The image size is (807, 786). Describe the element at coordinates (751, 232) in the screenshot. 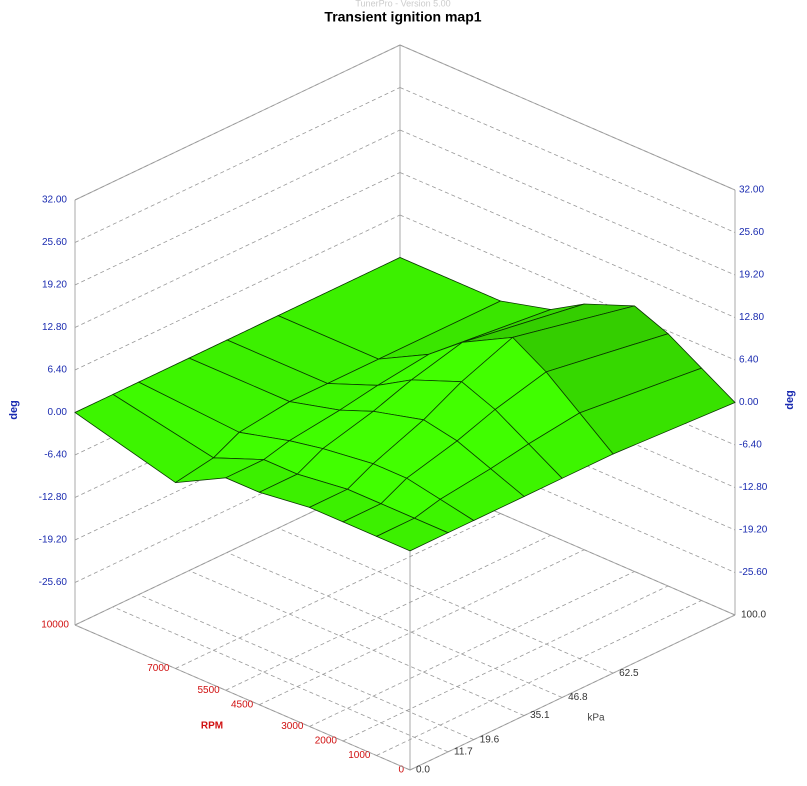

I see `z-tick-label-right: 25.60` at that location.